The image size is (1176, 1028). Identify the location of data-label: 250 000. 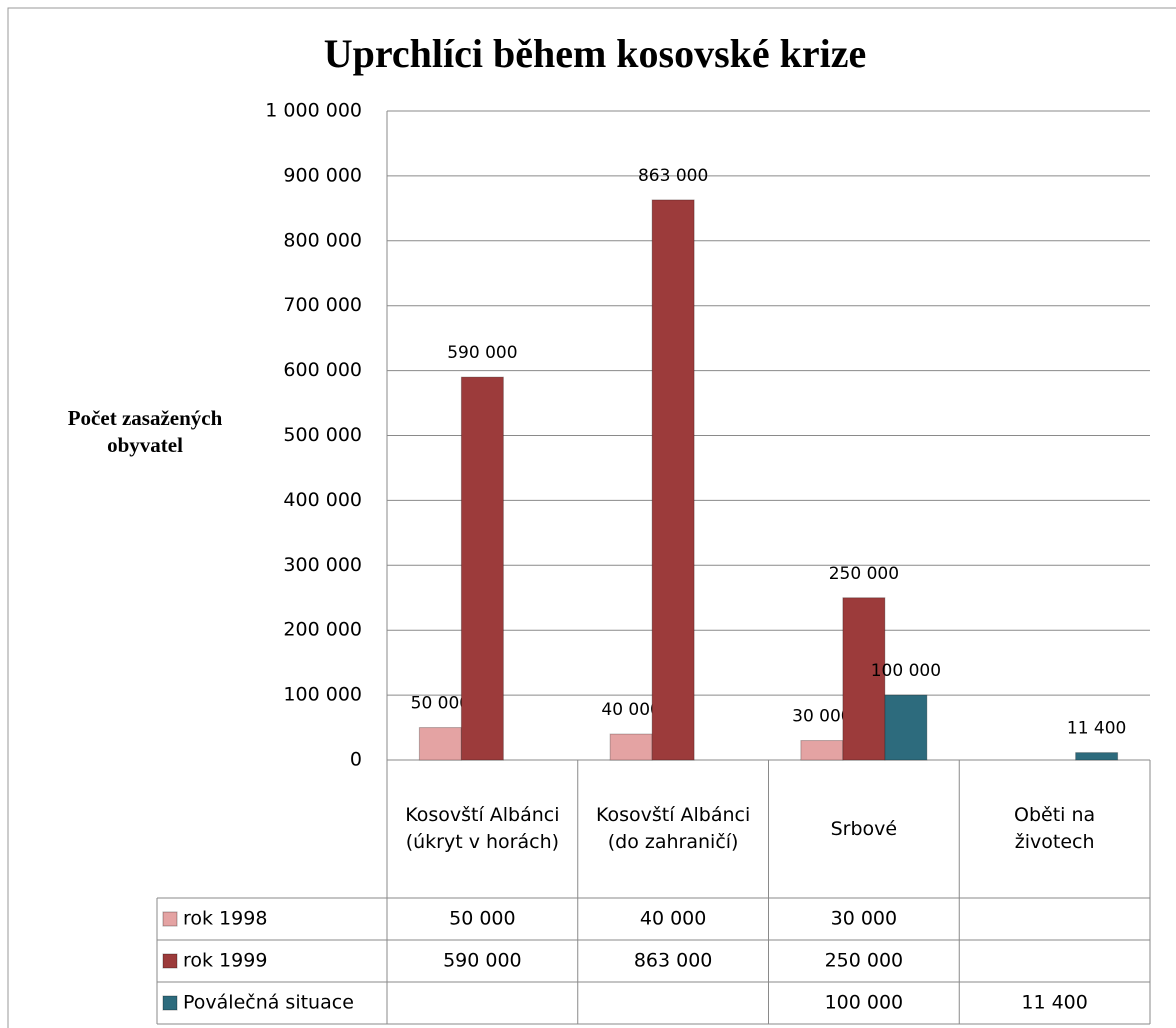
(864, 574).